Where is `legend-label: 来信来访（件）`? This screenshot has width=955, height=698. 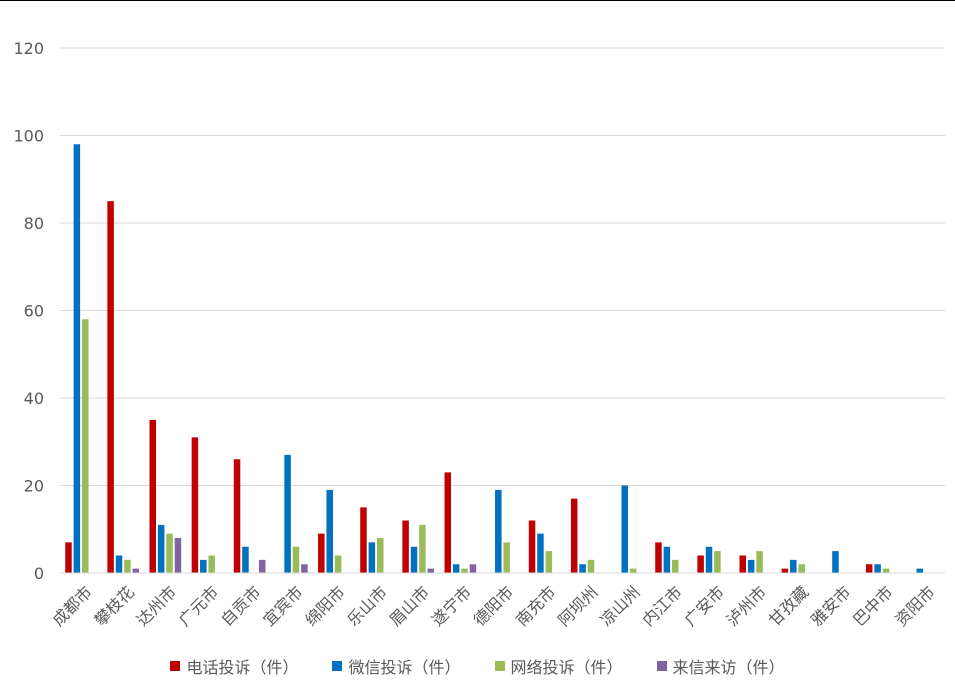
legend-label: 来信来访（件） is located at coordinates (728, 667).